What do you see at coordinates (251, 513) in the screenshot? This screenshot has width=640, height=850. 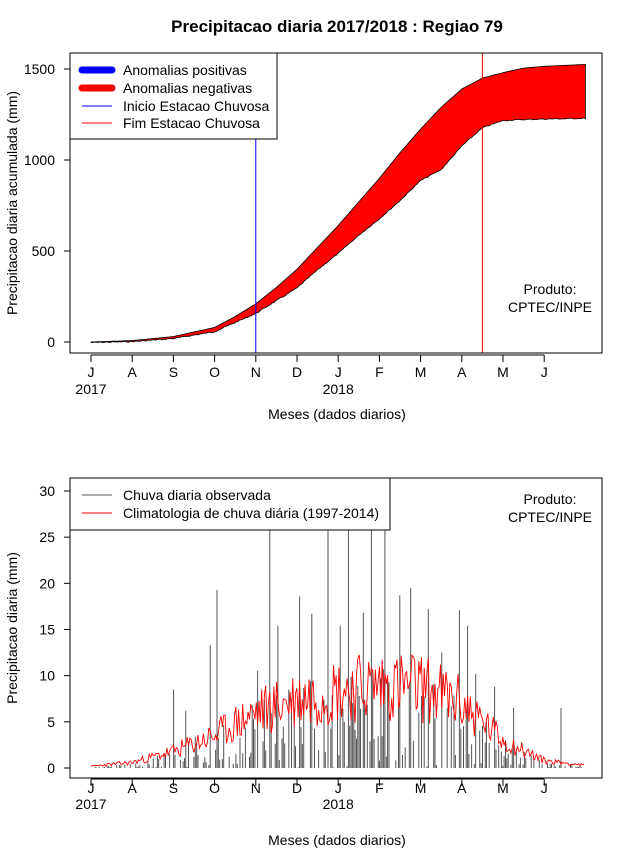 I see `legend-label-climatology: Climatologia de chuva diária (1997-2014)` at bounding box center [251, 513].